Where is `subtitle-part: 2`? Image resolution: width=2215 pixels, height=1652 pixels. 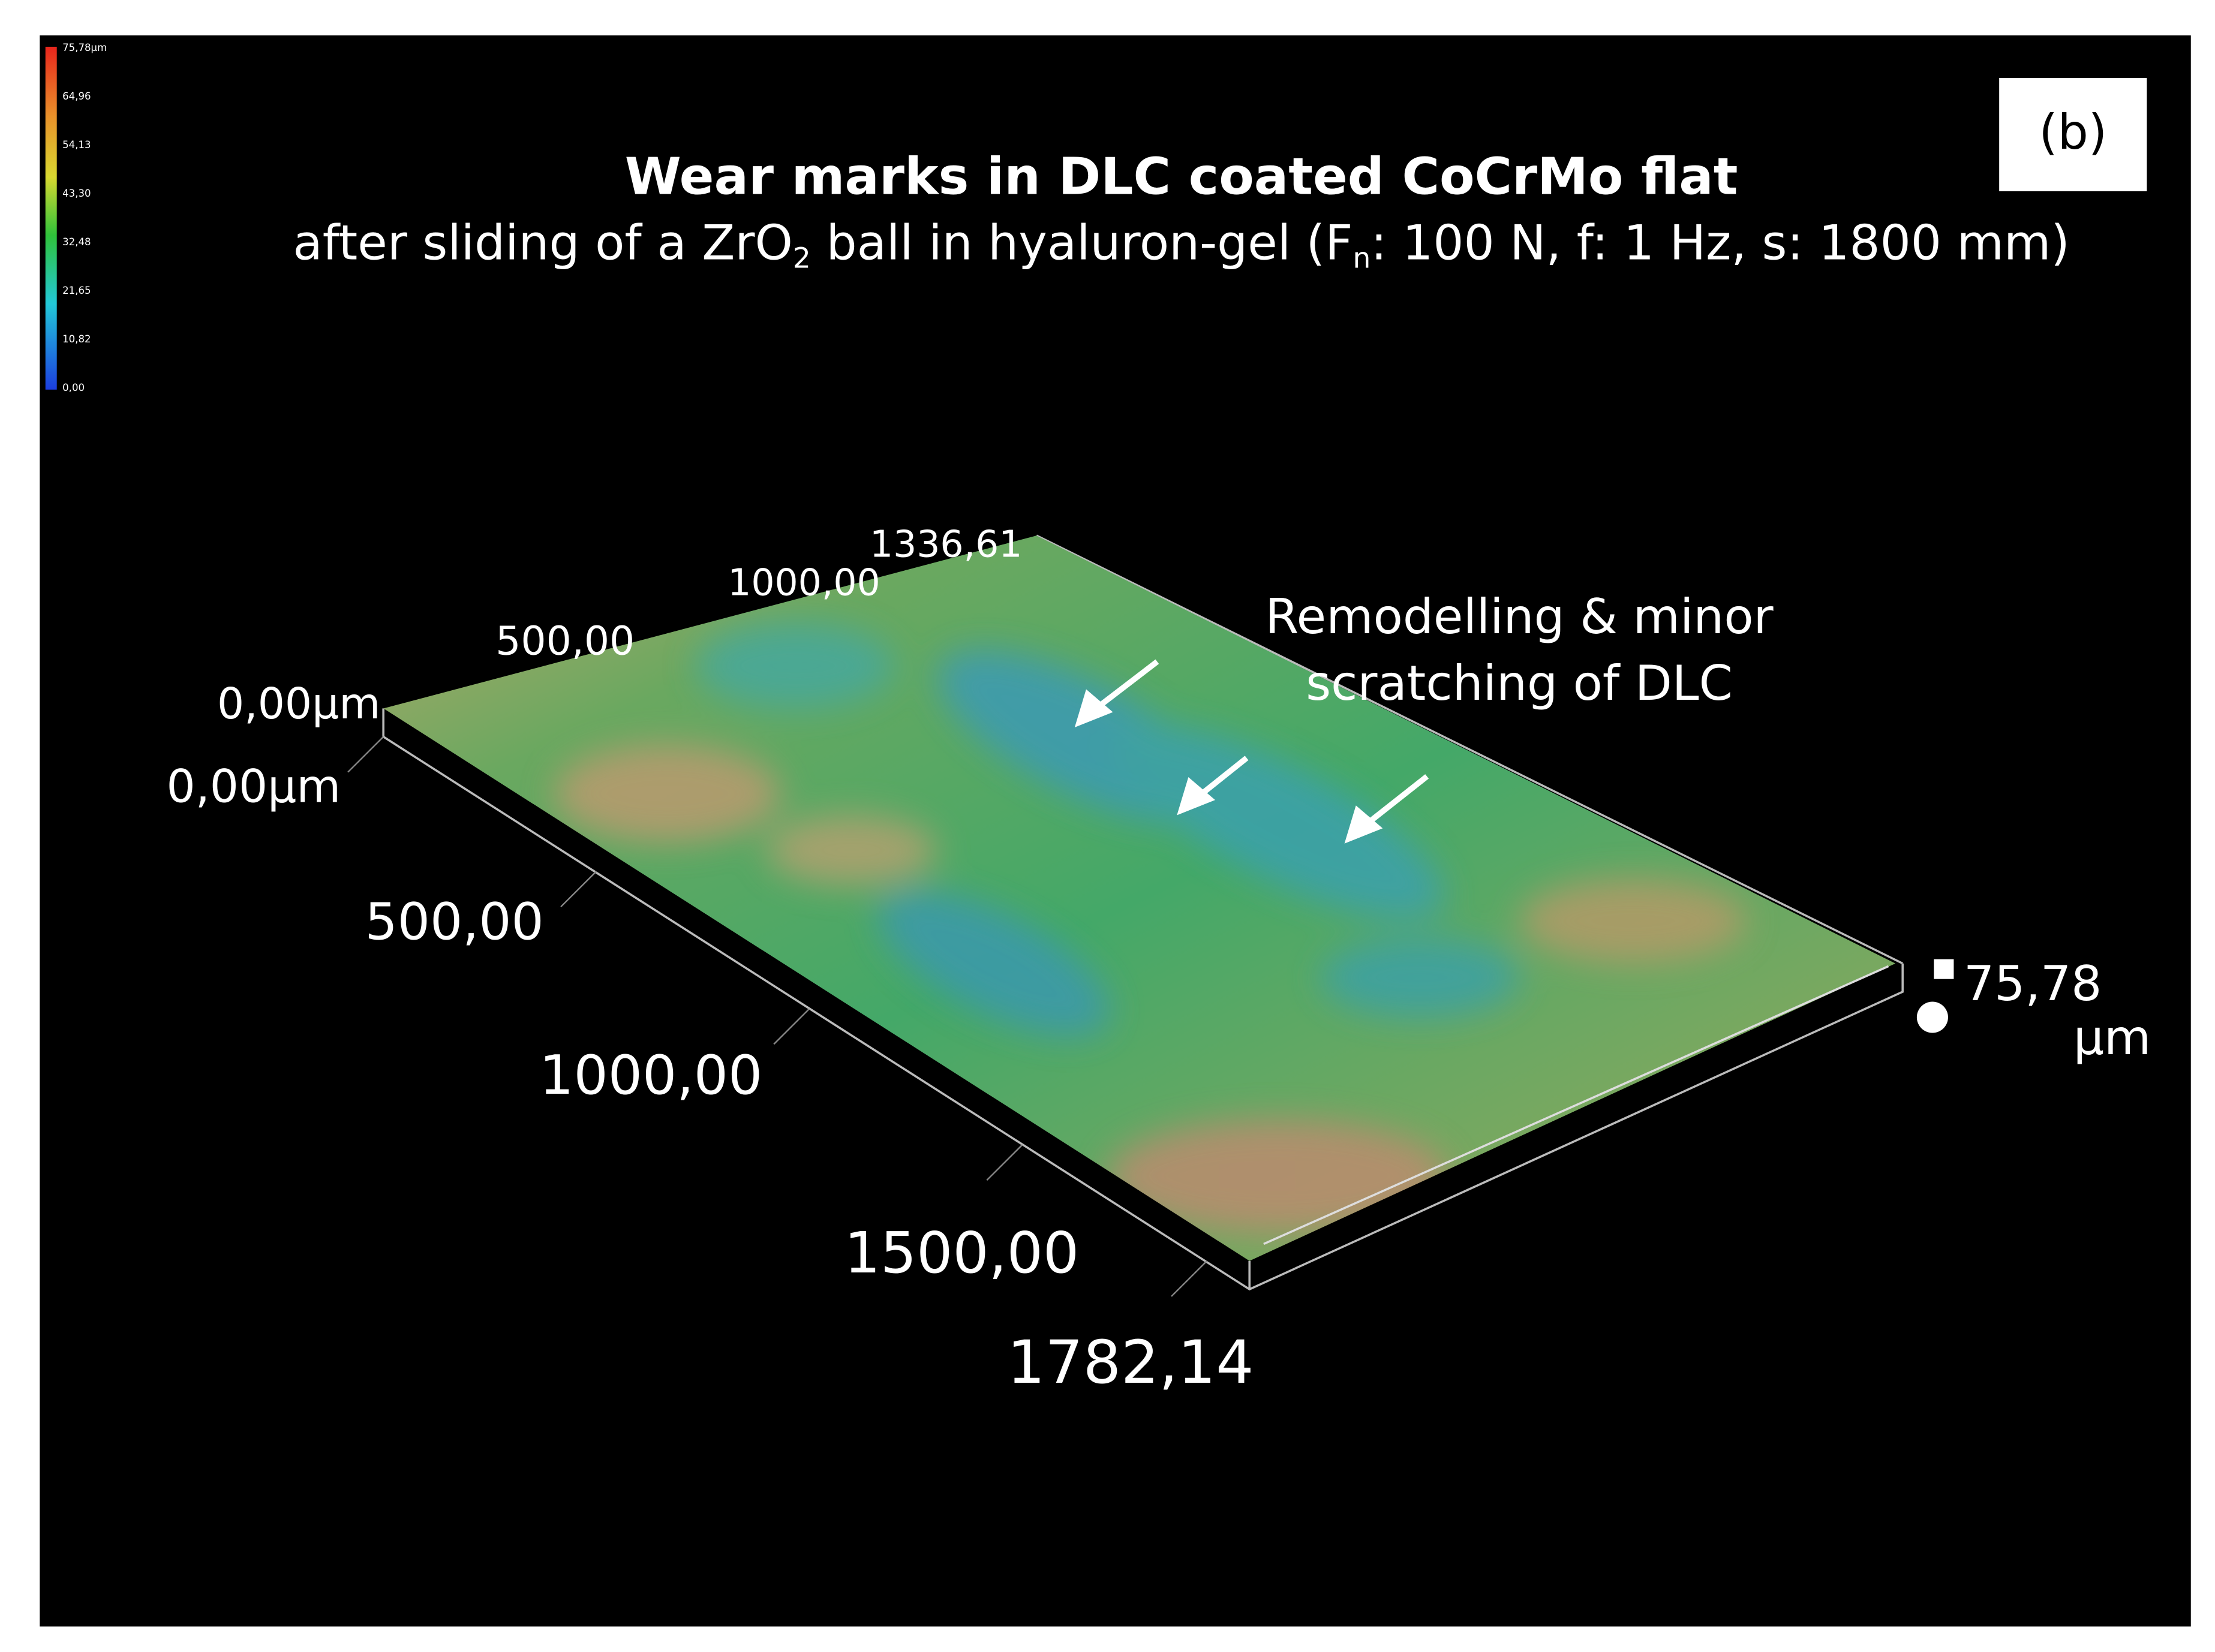 subtitle-part: 2 is located at coordinates (802, 258).